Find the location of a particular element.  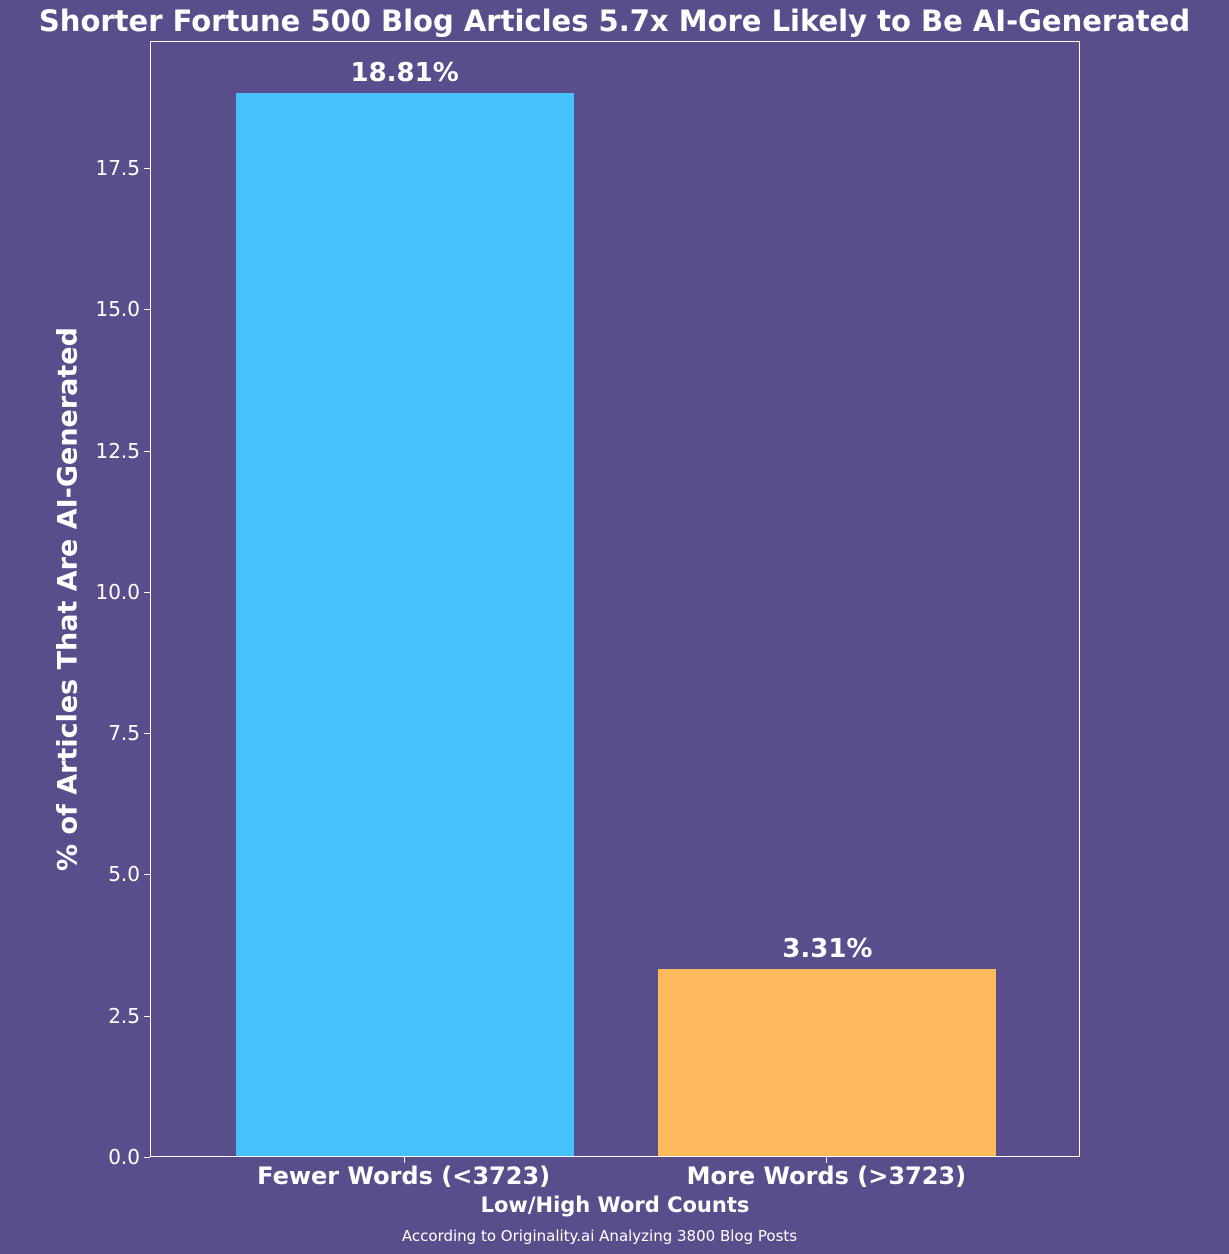

y-tick-label: 12.5 is located at coordinates (117, 450).